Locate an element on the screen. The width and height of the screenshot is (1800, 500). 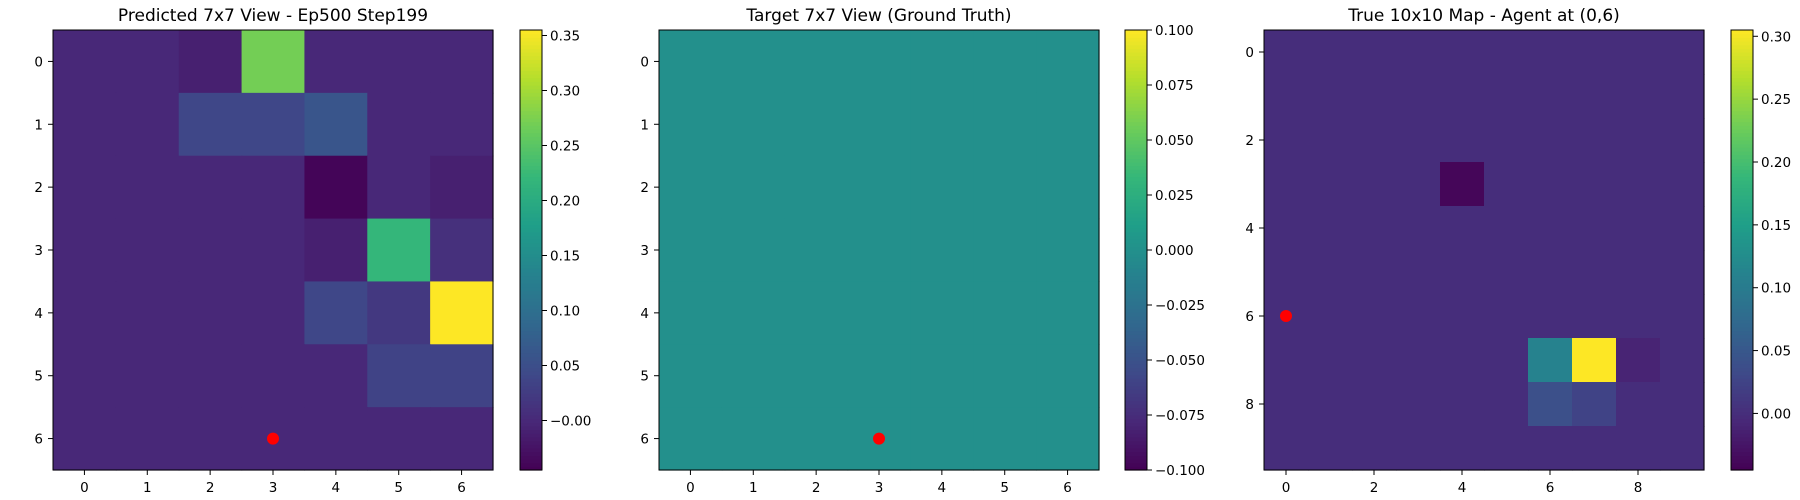
colorbar-tick-label: −0.025 is located at coordinates (1180, 306).